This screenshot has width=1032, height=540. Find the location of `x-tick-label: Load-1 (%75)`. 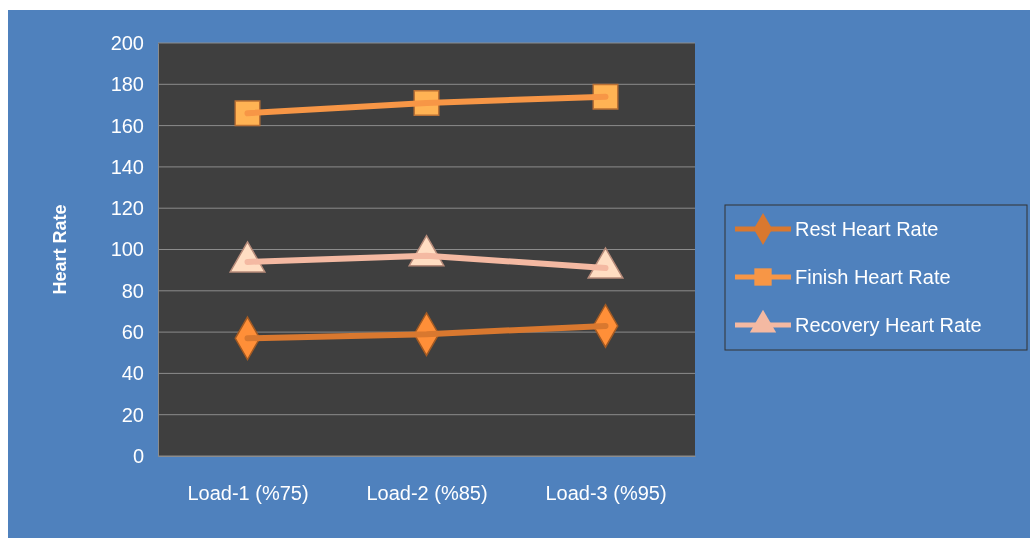

x-tick-label: Load-1 (%75) is located at coordinates (248, 493).